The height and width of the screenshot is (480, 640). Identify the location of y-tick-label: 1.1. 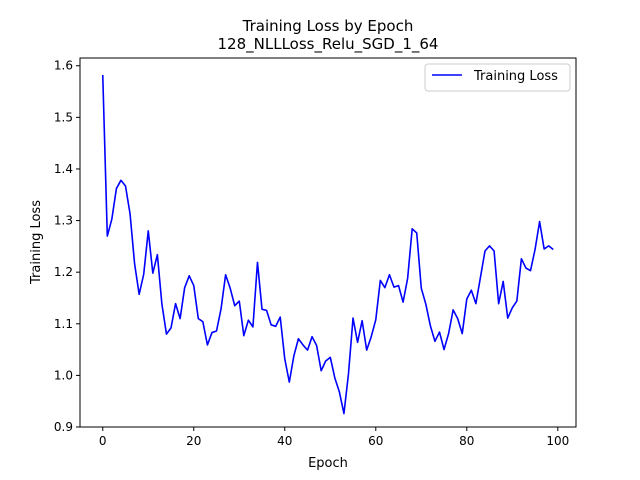
(63, 324).